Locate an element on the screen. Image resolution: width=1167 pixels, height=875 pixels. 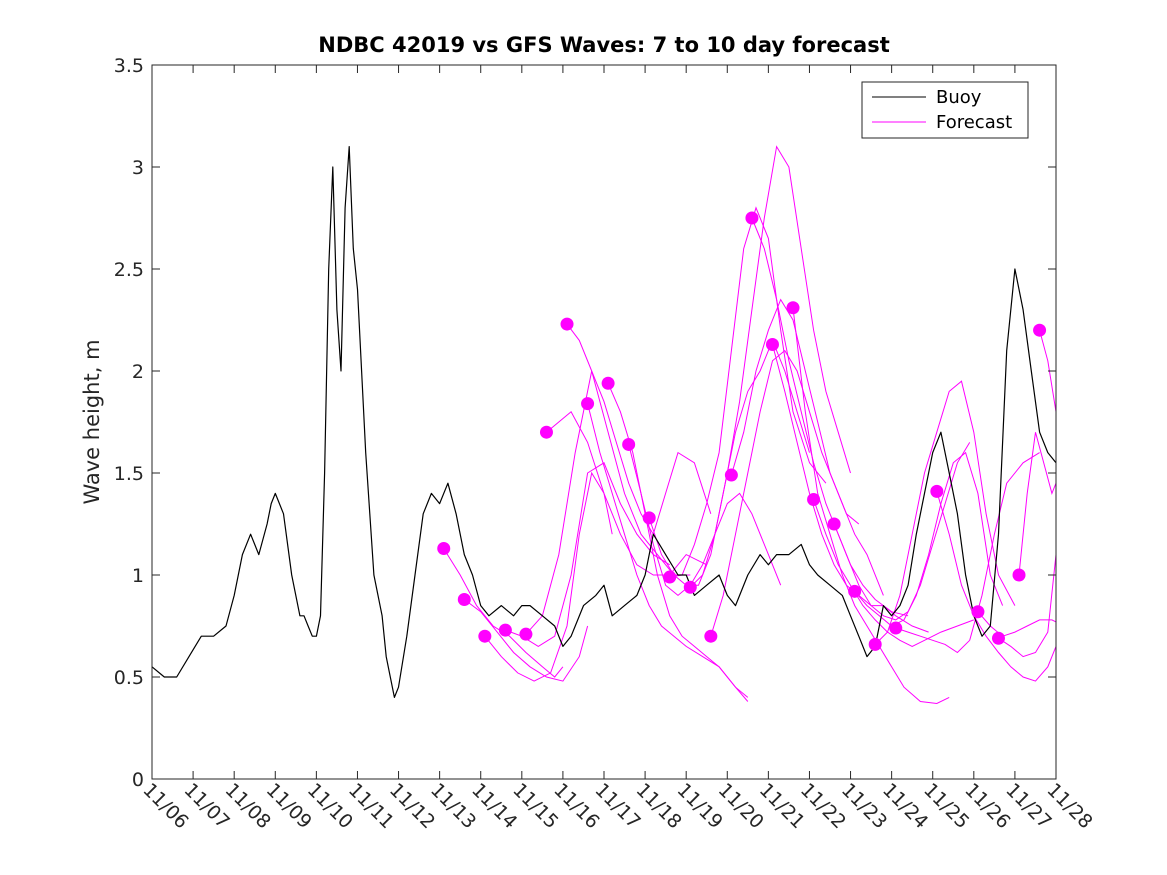
y-tick-label: 3 is located at coordinates (138, 168).